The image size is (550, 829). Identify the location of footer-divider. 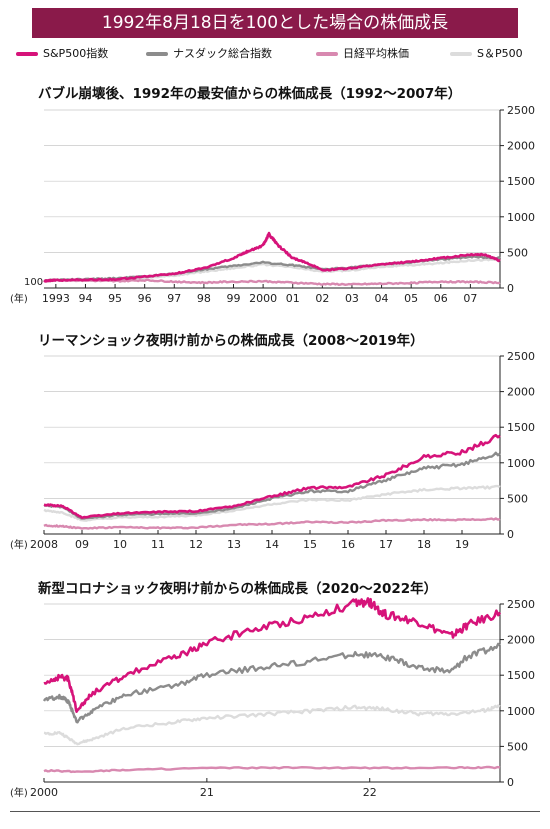
(275, 811).